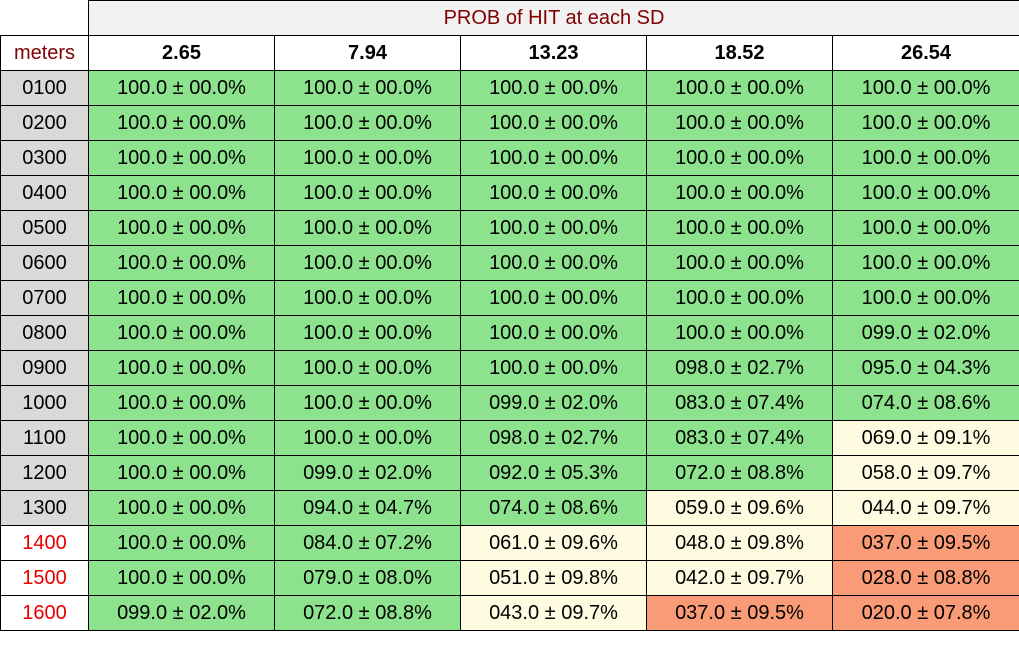 The width and height of the screenshot is (1019, 649). I want to click on probability-cell: 092.0 ± 05.3%, so click(553, 473).